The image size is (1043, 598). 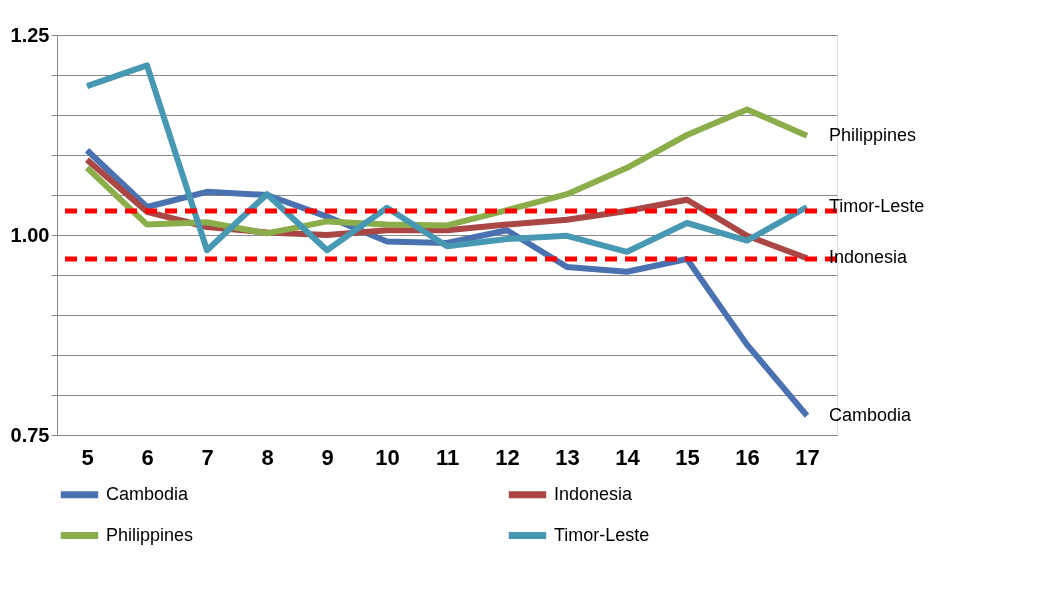 I want to click on y-tick-label: 1.25, so click(x=30, y=34).